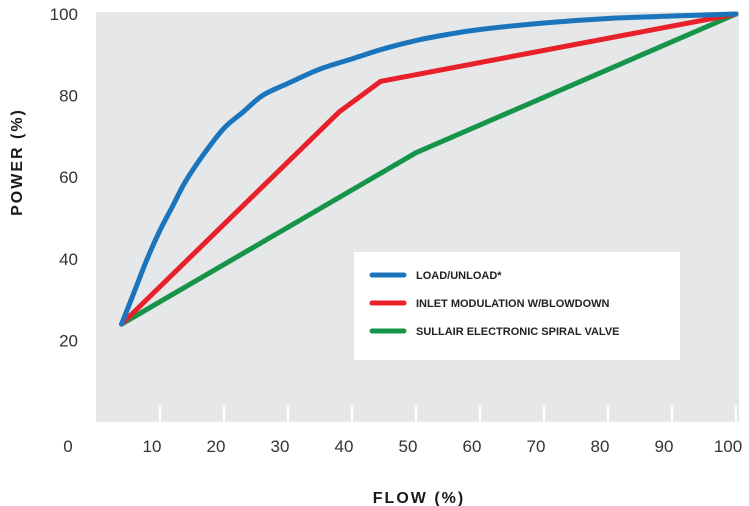  I want to click on x-tick-label: 60, so click(472, 446).